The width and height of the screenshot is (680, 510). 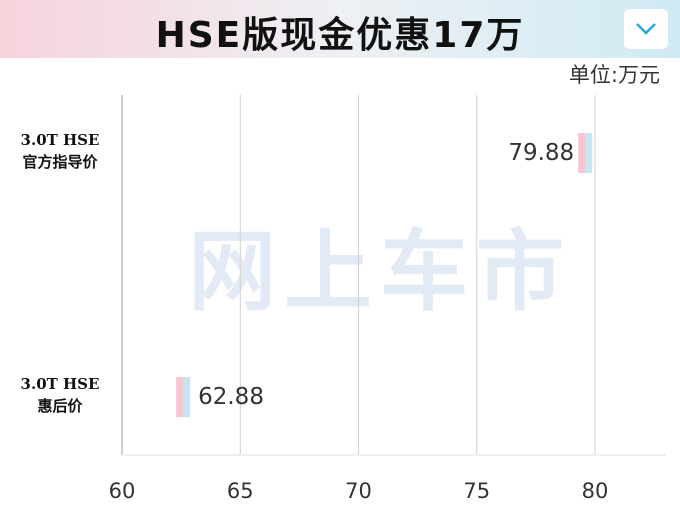 What do you see at coordinates (231, 397) in the screenshot?
I see `value-label: 62.88` at bounding box center [231, 397].